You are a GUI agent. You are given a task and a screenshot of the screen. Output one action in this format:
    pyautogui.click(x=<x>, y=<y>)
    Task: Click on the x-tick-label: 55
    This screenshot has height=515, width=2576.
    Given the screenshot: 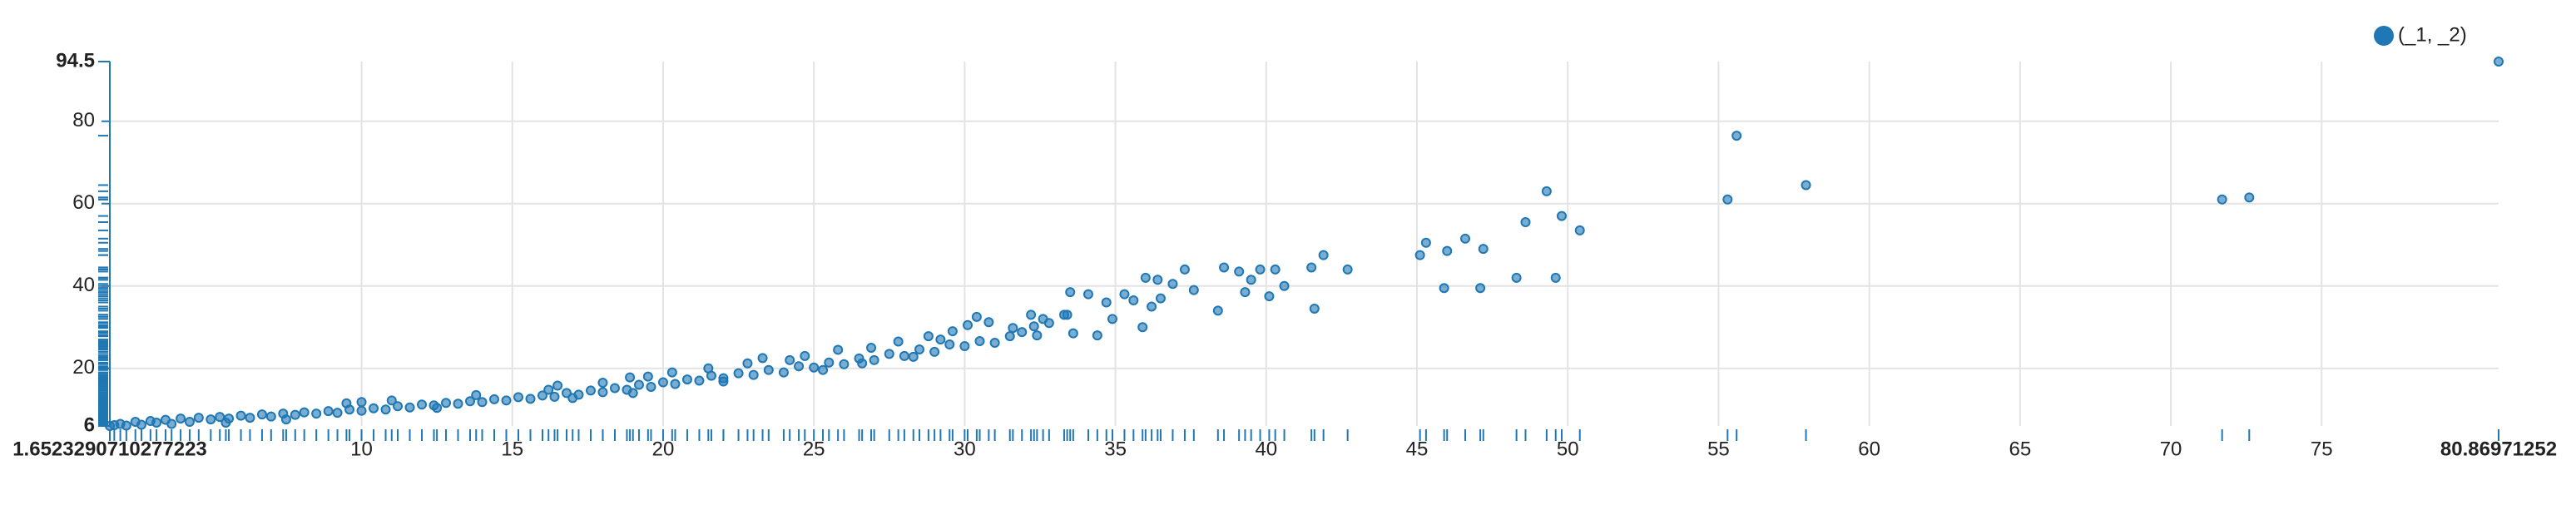 What is the action you would take?
    pyautogui.click(x=1718, y=449)
    